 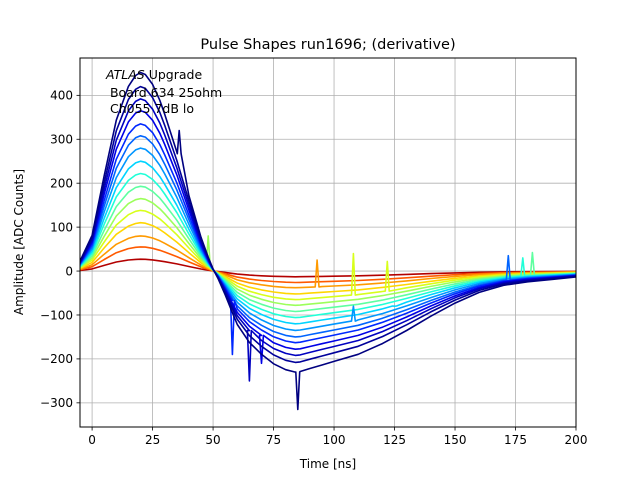 What do you see at coordinates (515, 440) in the screenshot?
I see `x-tick-label: 175` at bounding box center [515, 440].